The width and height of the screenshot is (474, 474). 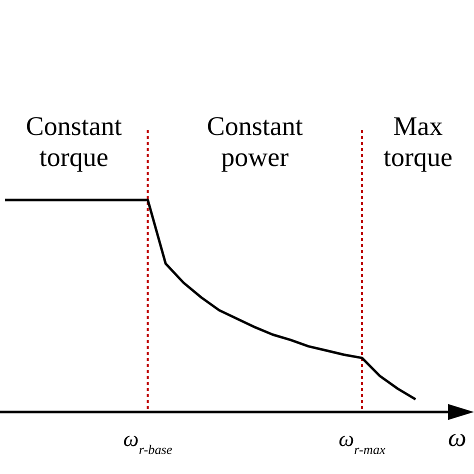 What do you see at coordinates (457, 437) in the screenshot?
I see `x-axis-title: ω` at bounding box center [457, 437].